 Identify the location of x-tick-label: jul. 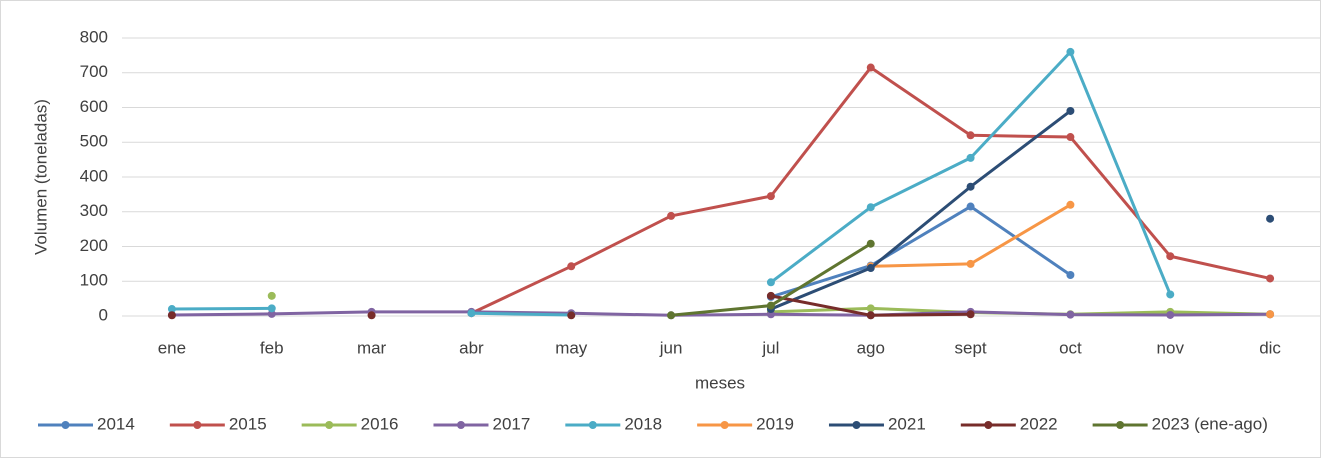
(770, 347).